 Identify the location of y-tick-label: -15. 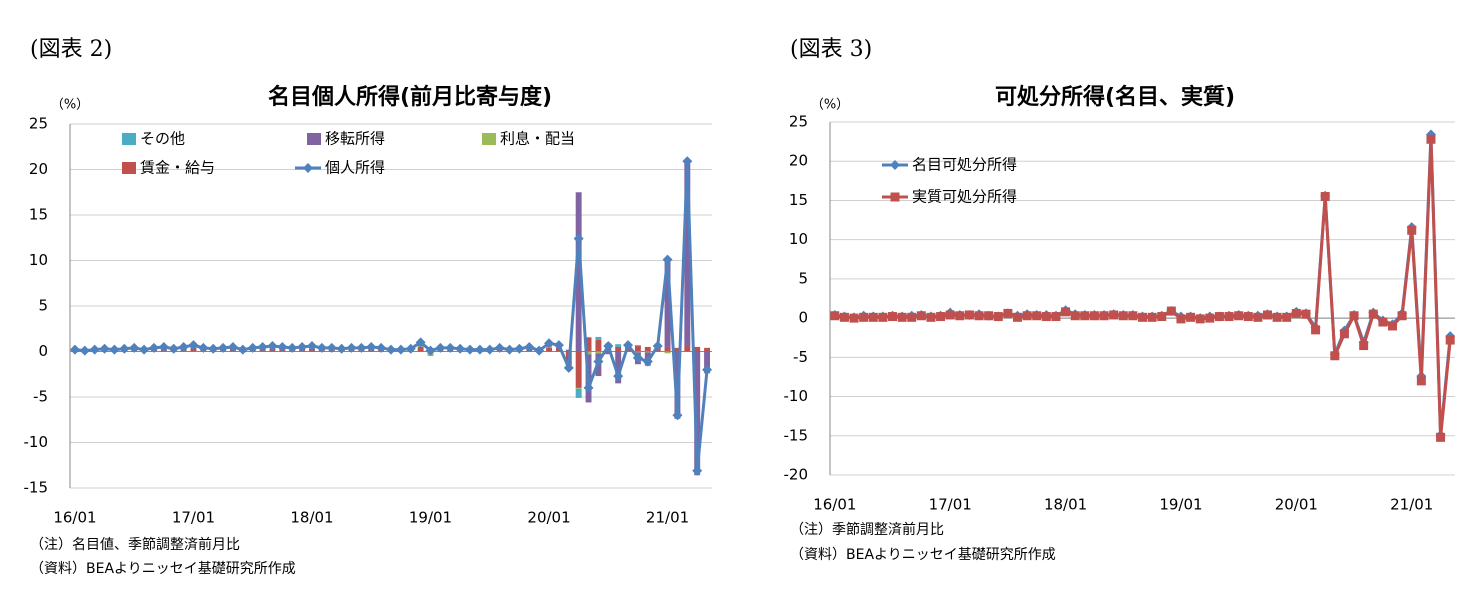
(796, 435).